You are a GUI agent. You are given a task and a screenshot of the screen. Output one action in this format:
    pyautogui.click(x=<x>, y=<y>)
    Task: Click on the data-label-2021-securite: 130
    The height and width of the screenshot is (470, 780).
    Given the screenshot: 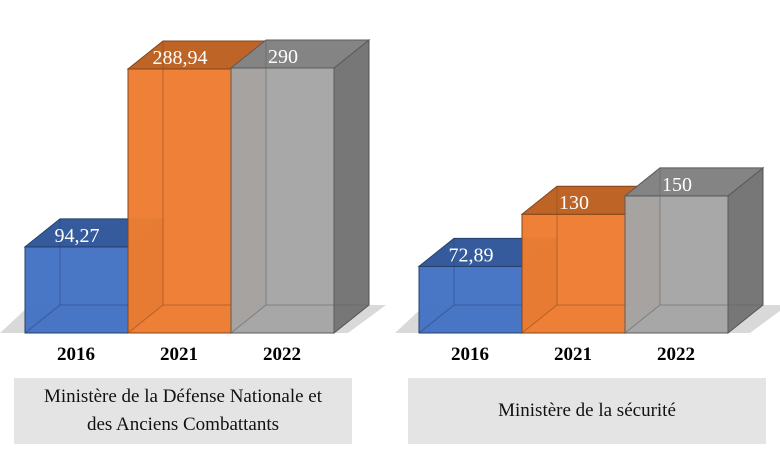 What is the action you would take?
    pyautogui.click(x=574, y=203)
    